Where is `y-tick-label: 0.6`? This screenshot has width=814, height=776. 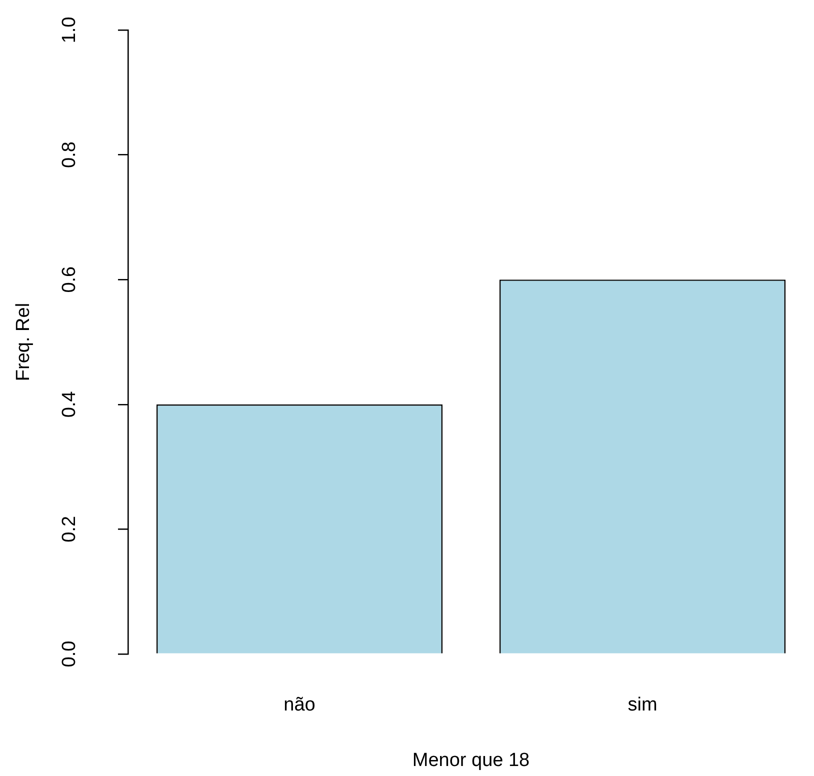 y-tick-label: 0.6 is located at coordinates (69, 279).